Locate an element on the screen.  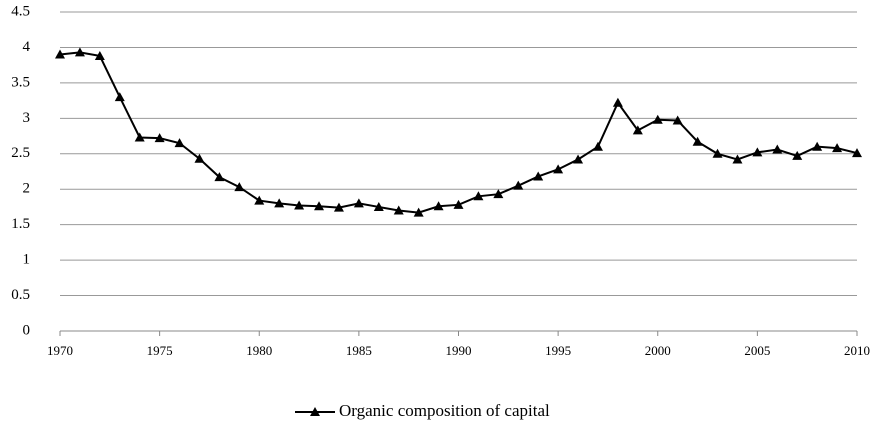
y-tick-label: 0 is located at coordinates (27, 330).